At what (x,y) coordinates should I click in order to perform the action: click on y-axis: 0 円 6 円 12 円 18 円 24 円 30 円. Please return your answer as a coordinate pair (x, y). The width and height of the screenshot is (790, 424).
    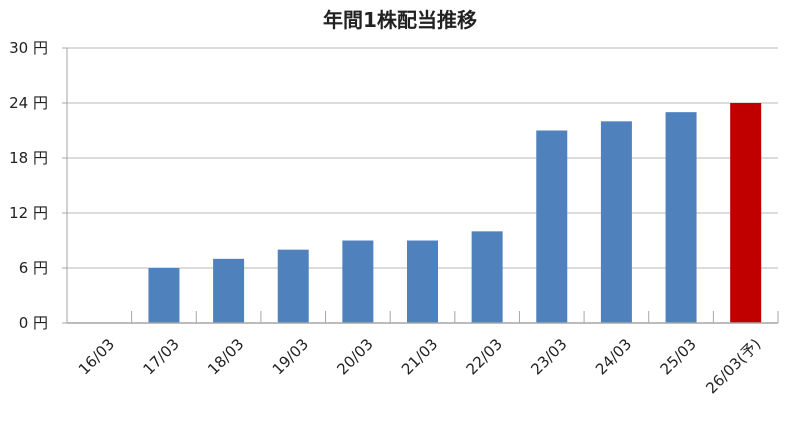
    Looking at the image, I should click on (38, 185).